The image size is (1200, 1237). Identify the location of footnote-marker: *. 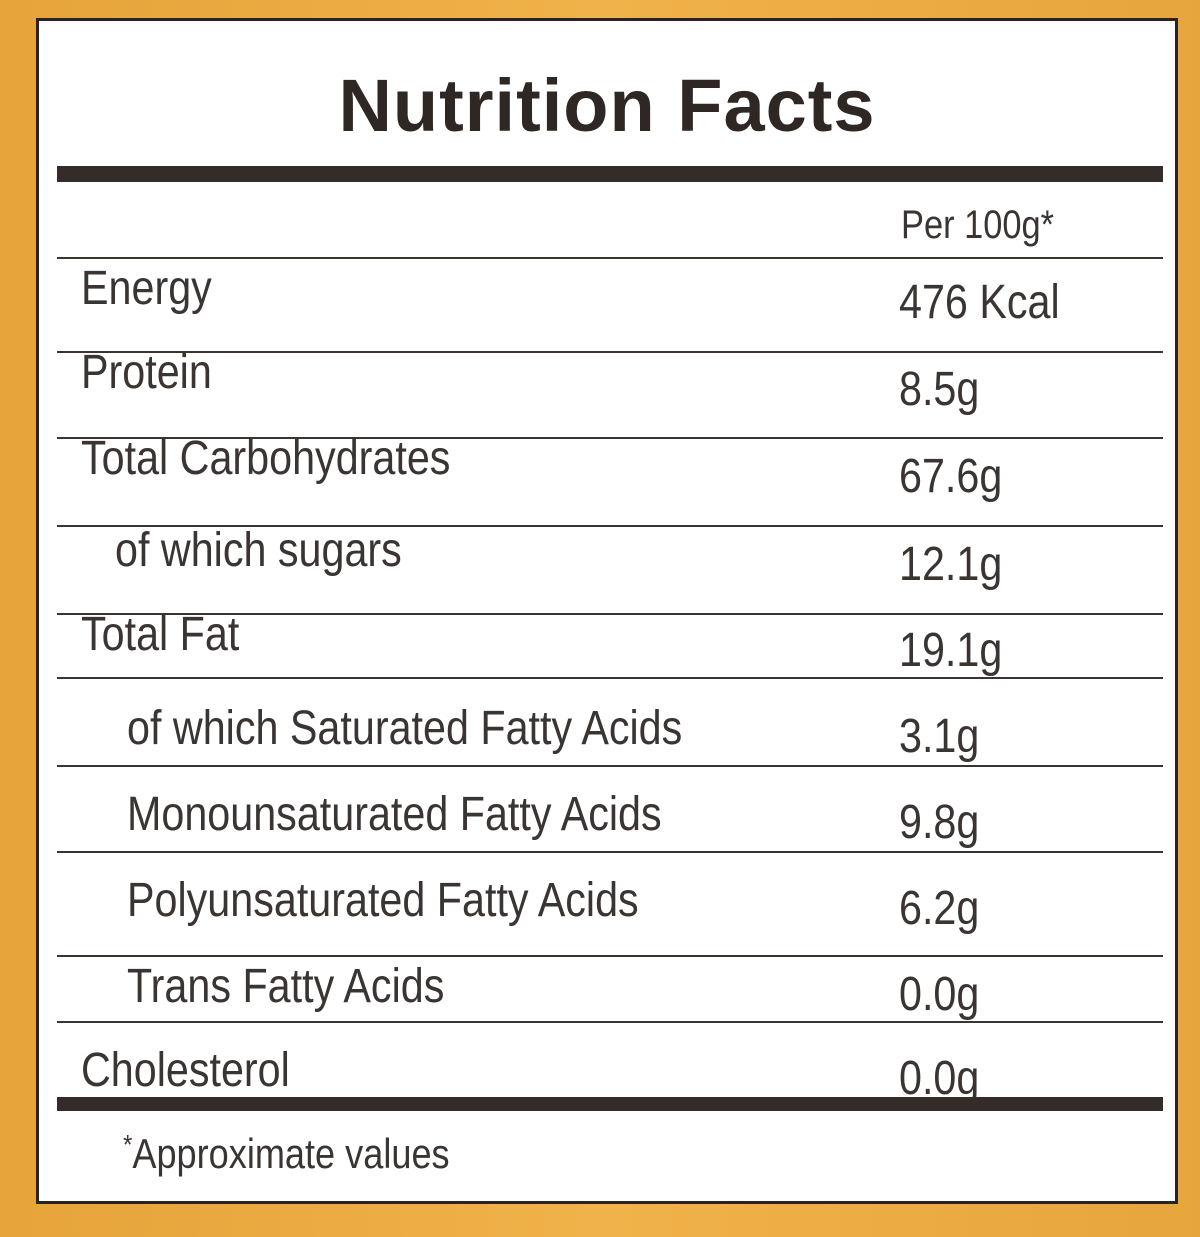
(128, 1144).